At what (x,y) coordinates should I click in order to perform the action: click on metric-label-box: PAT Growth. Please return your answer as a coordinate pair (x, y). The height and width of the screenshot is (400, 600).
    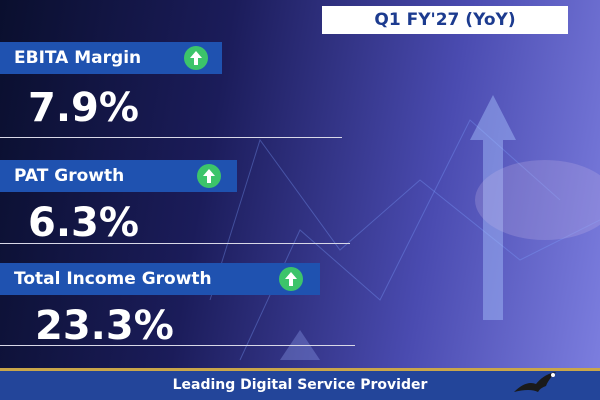
    Looking at the image, I should click on (118, 176).